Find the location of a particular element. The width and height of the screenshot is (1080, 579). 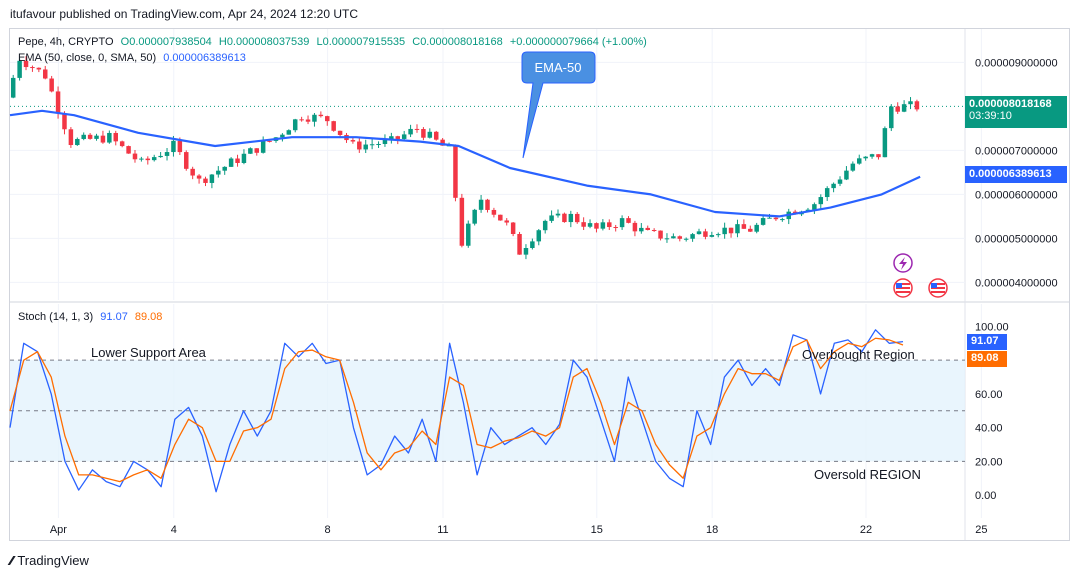

stoch-tick-label: 100.00 is located at coordinates (992, 327).